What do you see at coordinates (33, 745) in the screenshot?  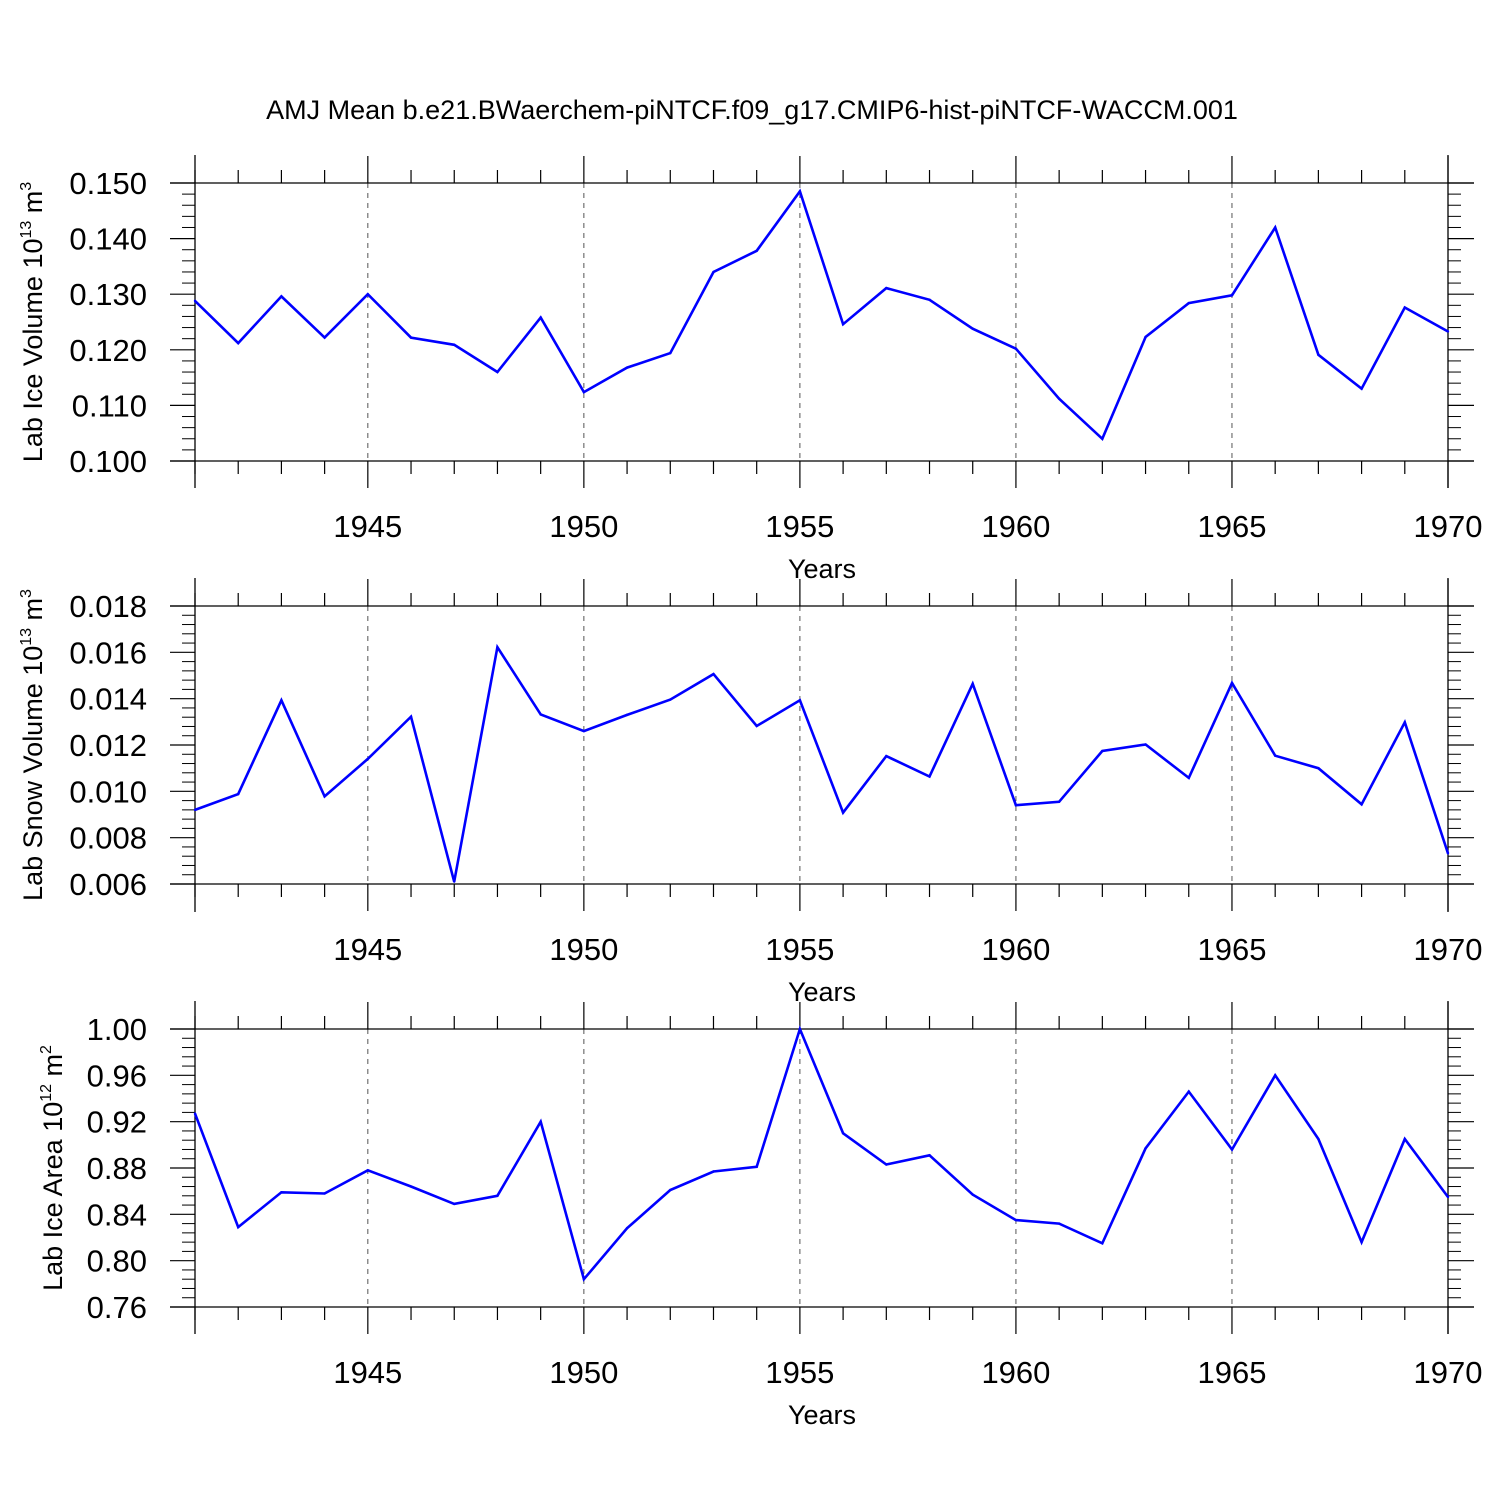 I see `y-axis-title: Lab Snow Volume 1013 m3` at bounding box center [33, 745].